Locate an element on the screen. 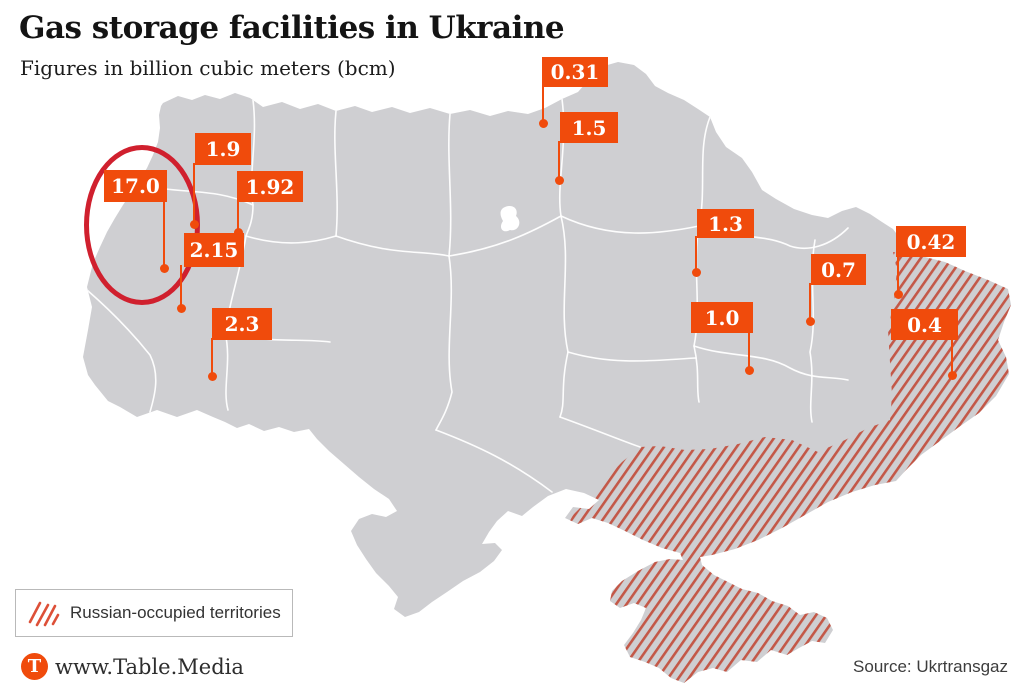 The height and width of the screenshot is (695, 1024). facility-value-label: 0.31 is located at coordinates (575, 72).